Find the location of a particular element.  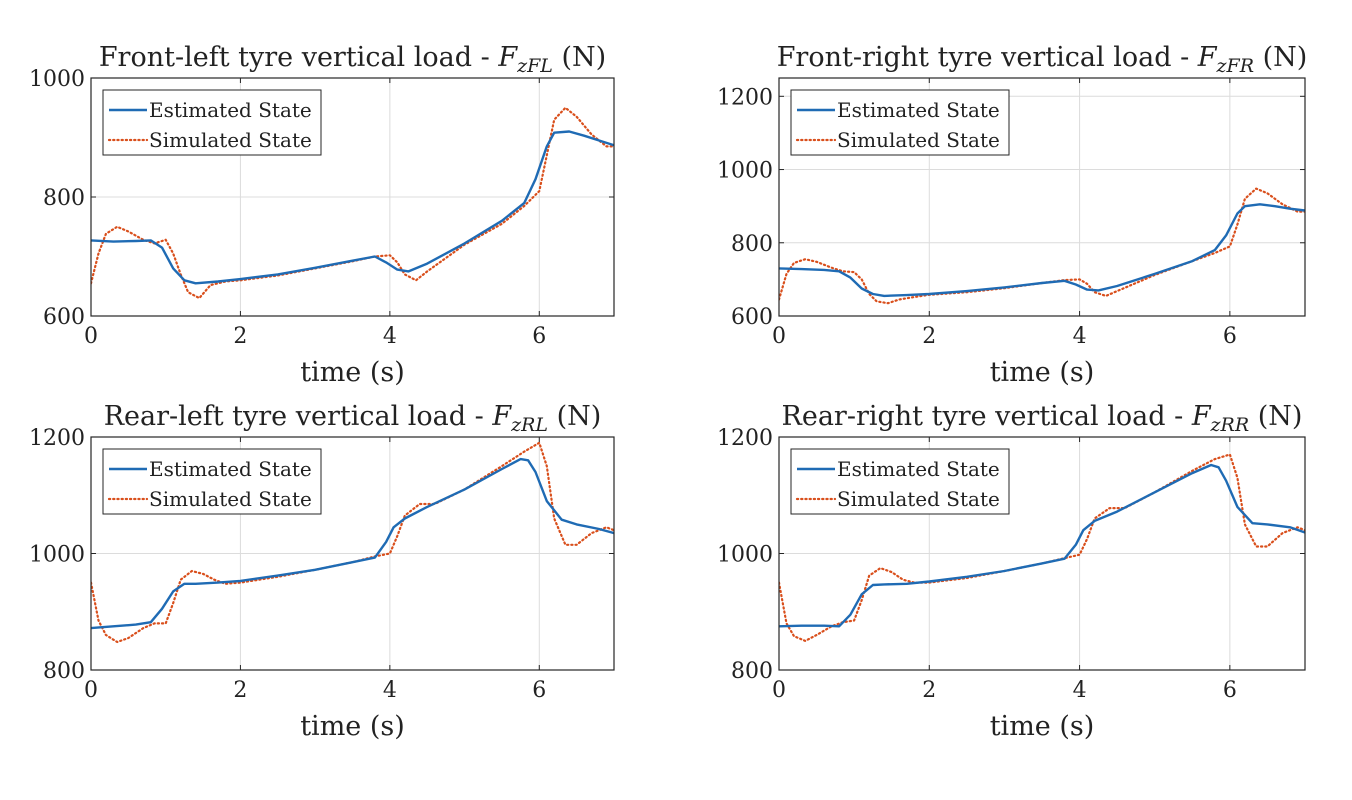

title-subscript: zRR is located at coordinates (1230, 425).